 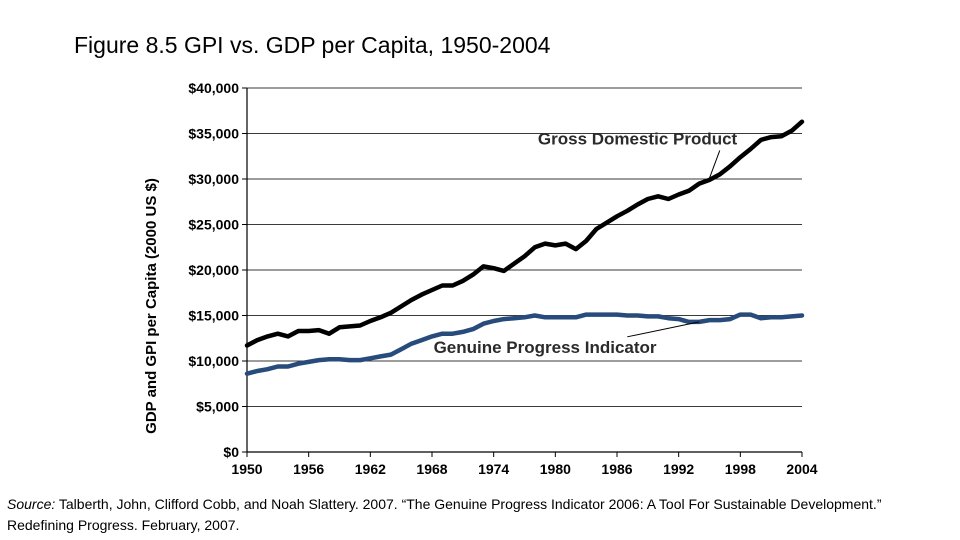 What do you see at coordinates (213, 225) in the screenshot?
I see `y-tick-label: $25,000` at bounding box center [213, 225].